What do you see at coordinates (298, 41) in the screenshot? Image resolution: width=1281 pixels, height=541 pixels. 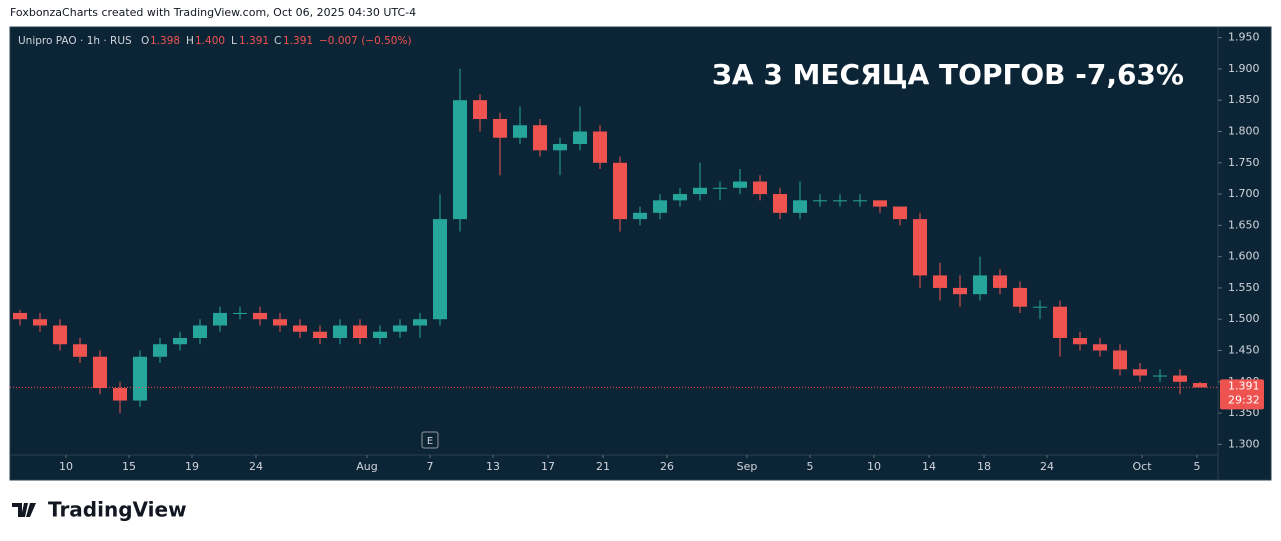 I see `c-value: 1.391` at bounding box center [298, 41].